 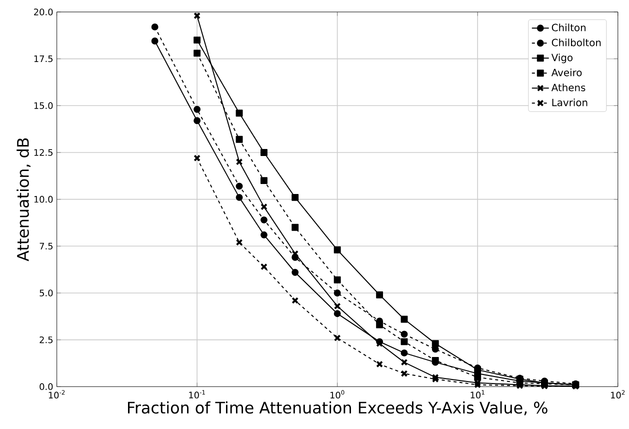 What do you see at coordinates (46, 246) in the screenshot?
I see `y-tick-label: 7.5` at bounding box center [46, 246].